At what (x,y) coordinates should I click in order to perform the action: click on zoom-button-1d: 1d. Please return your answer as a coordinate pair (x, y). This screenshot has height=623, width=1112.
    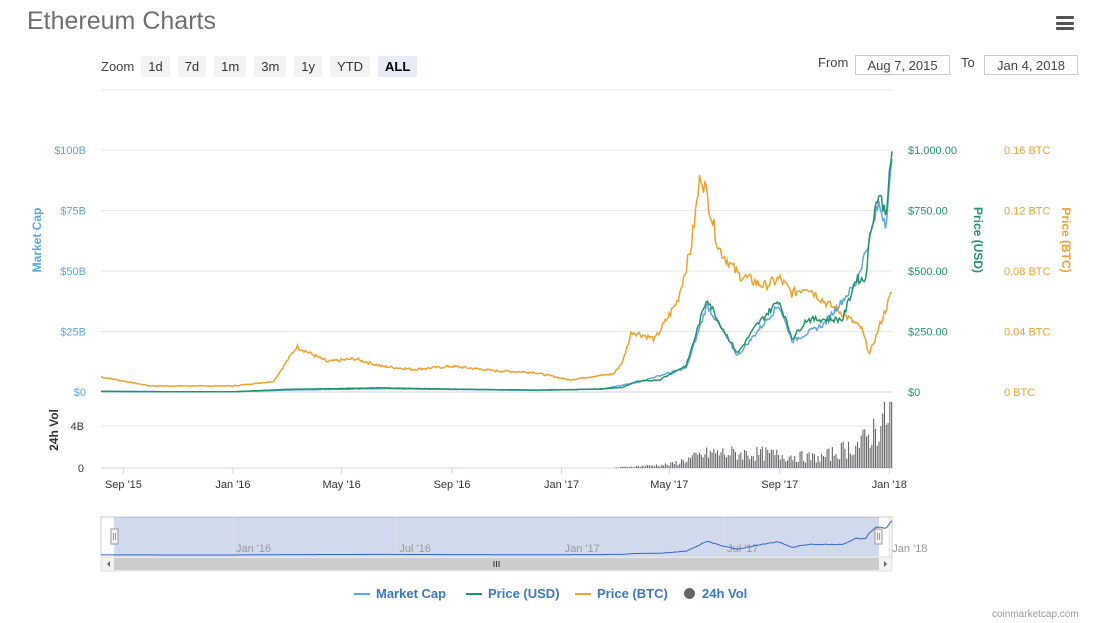
    Looking at the image, I should click on (155, 66).